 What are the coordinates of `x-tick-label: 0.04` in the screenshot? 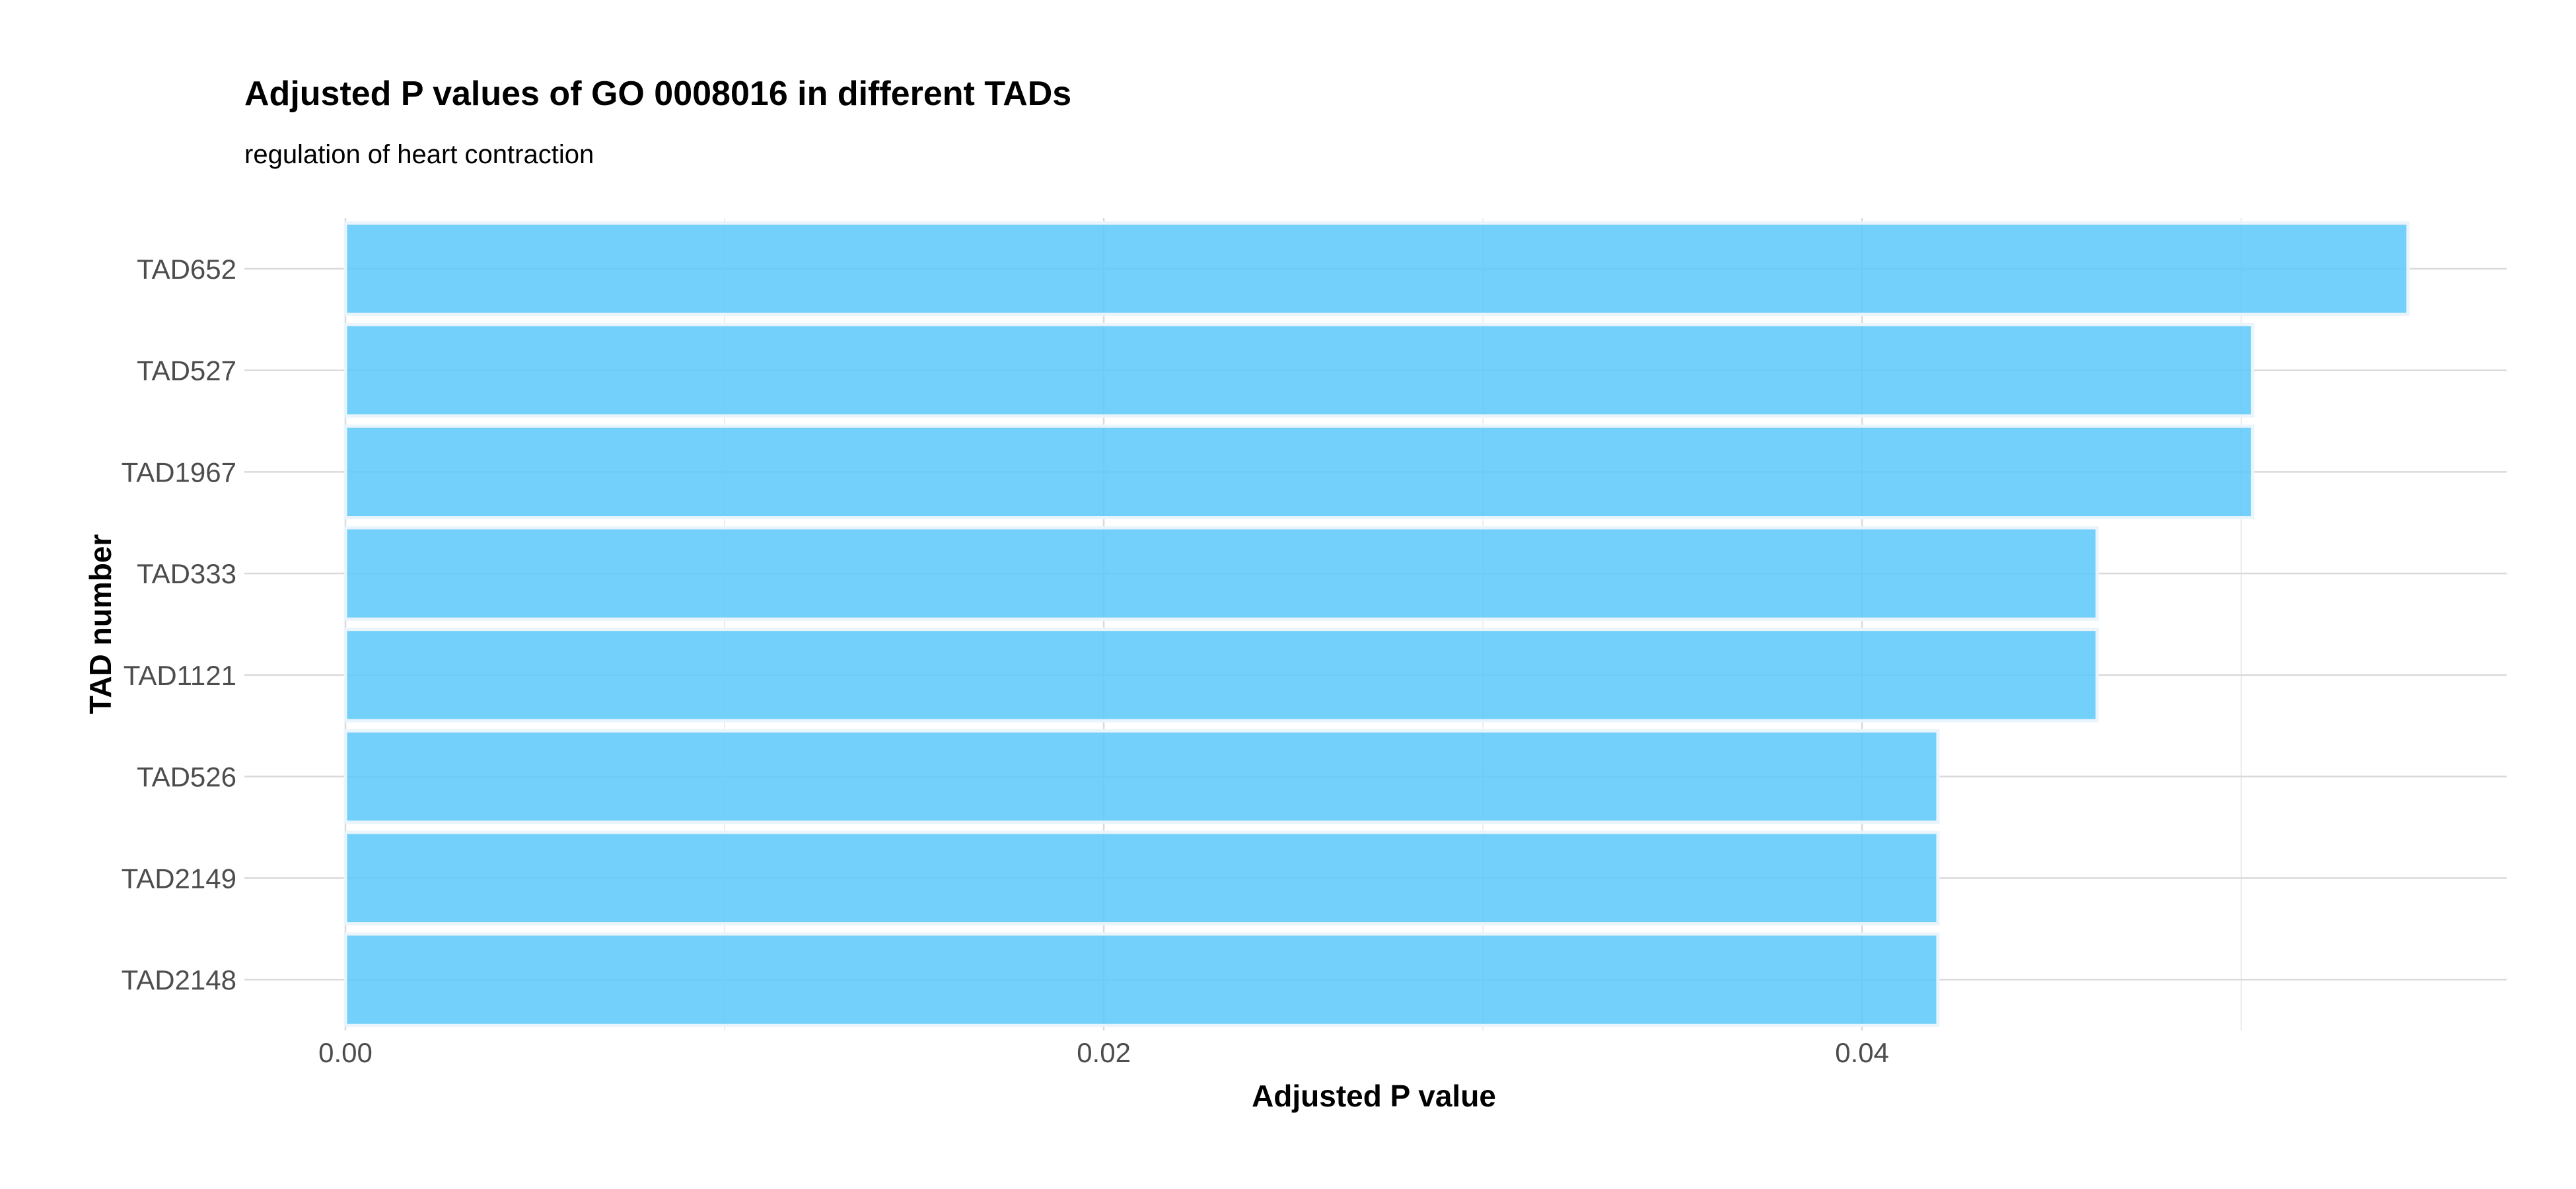 It's located at (1862, 1052).